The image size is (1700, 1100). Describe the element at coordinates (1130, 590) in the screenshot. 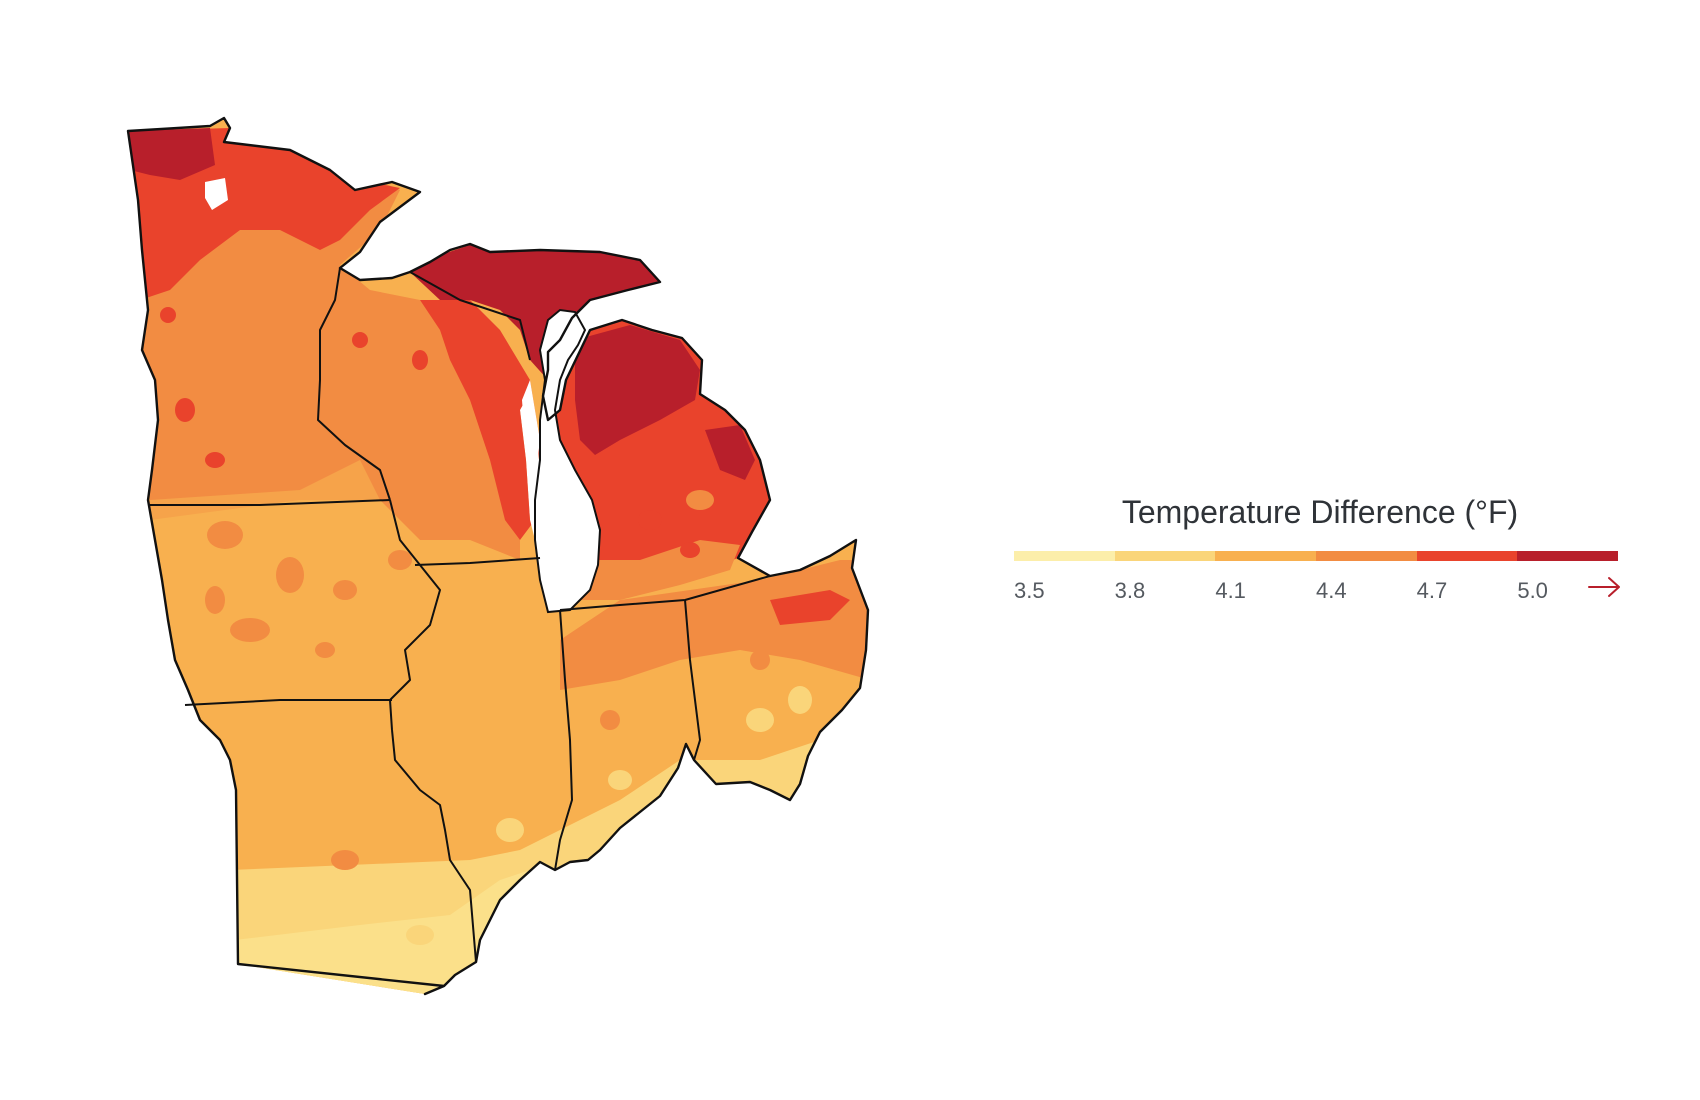

I see `legend-tick-label: 3.8` at that location.